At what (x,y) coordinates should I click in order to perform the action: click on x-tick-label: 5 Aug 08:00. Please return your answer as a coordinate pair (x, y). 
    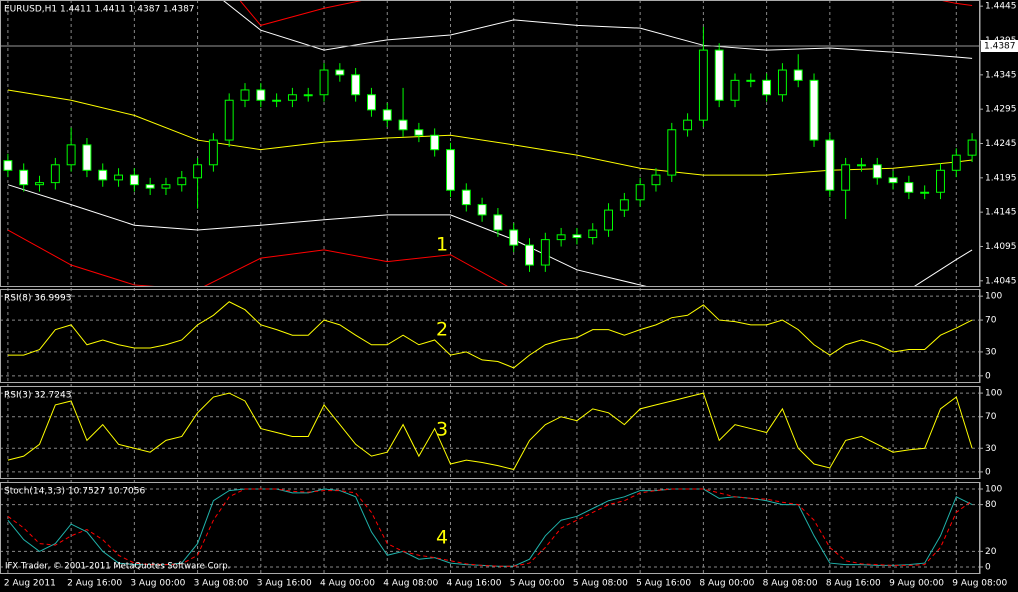
    Looking at the image, I should click on (600, 584).